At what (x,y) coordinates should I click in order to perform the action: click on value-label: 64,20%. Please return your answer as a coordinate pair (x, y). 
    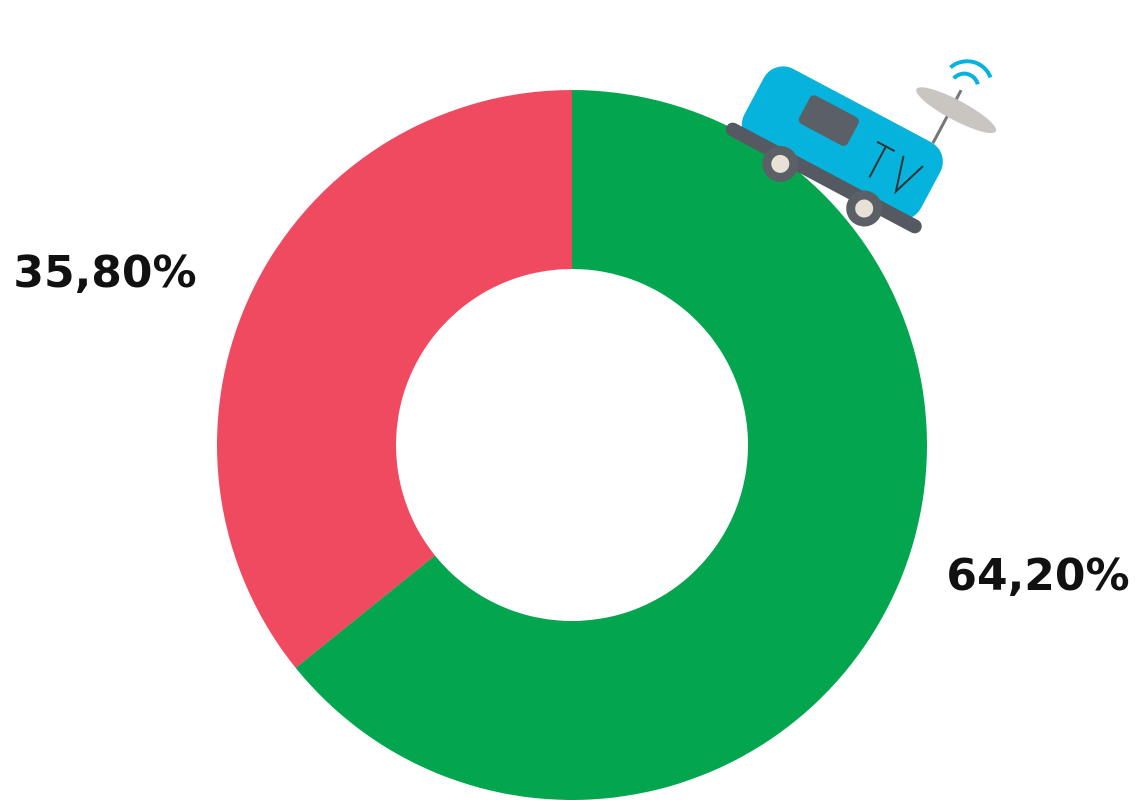
    Looking at the image, I should click on (1037, 575).